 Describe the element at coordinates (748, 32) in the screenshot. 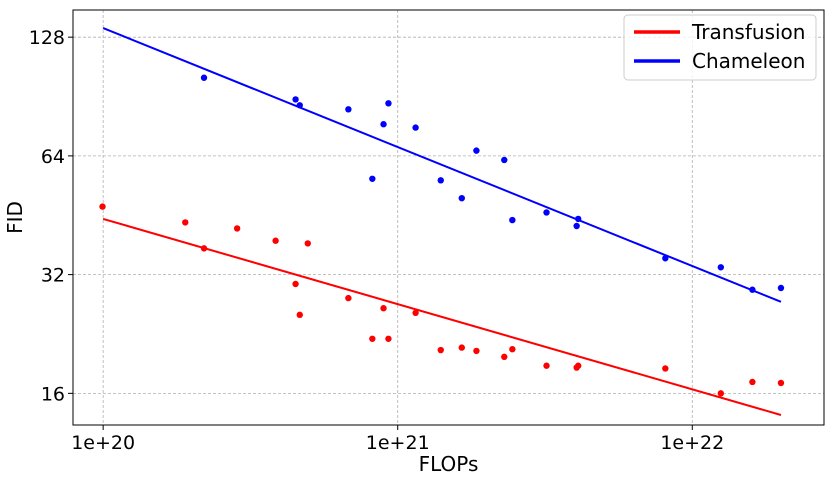

I see `legend-label-transfusion: Transfusion` at that location.